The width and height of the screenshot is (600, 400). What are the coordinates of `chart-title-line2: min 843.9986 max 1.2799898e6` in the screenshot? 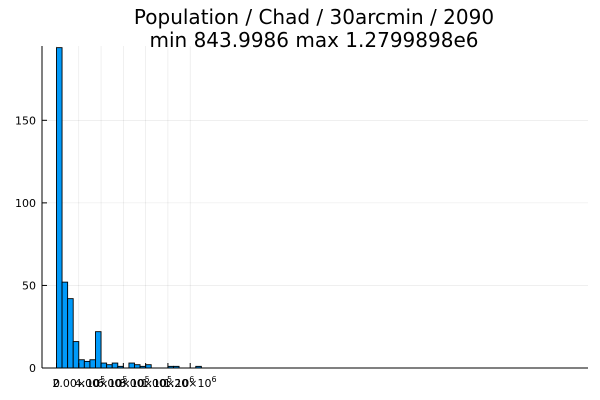 It's located at (314, 40).